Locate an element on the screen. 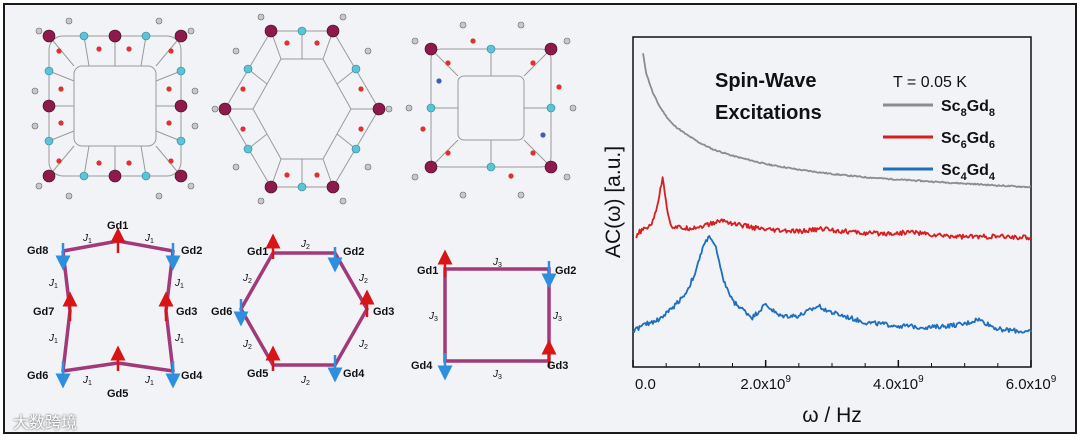  legend-label-sc6gd6: Sc6Gd6 is located at coordinates (968, 140).